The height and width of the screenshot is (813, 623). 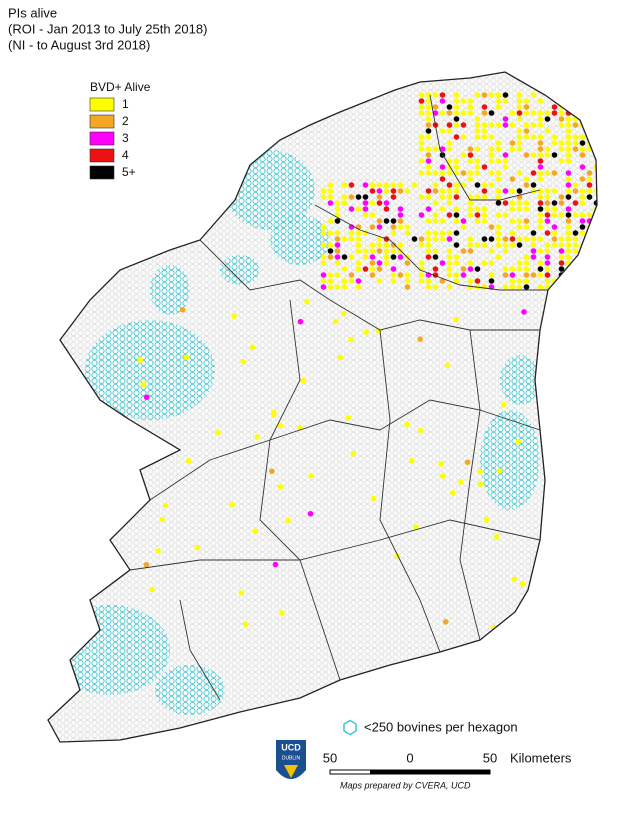 What do you see at coordinates (330, 757) in the screenshot?
I see `scale-label: 50` at bounding box center [330, 757].